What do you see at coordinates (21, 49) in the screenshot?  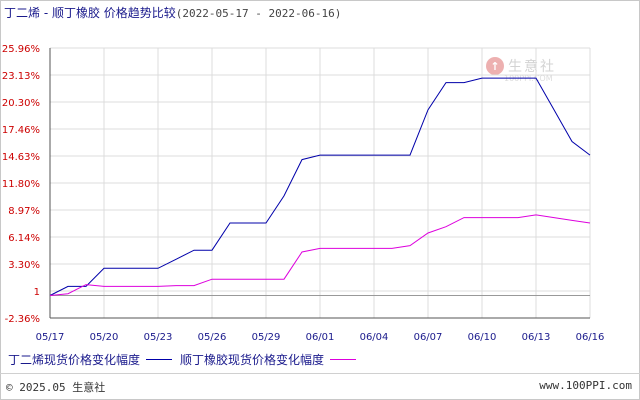 I see `y-tick-label: 25.96%` at bounding box center [21, 49].